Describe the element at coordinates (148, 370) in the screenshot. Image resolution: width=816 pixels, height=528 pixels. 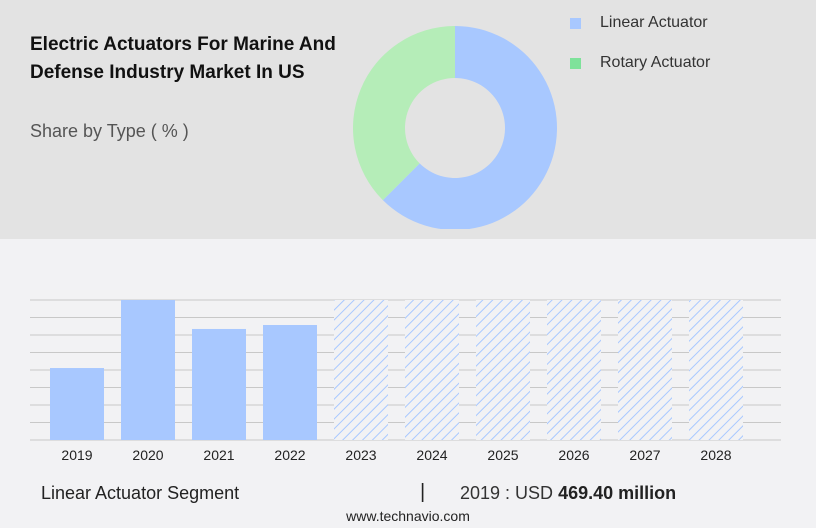
I see `bar-2020` at that location.